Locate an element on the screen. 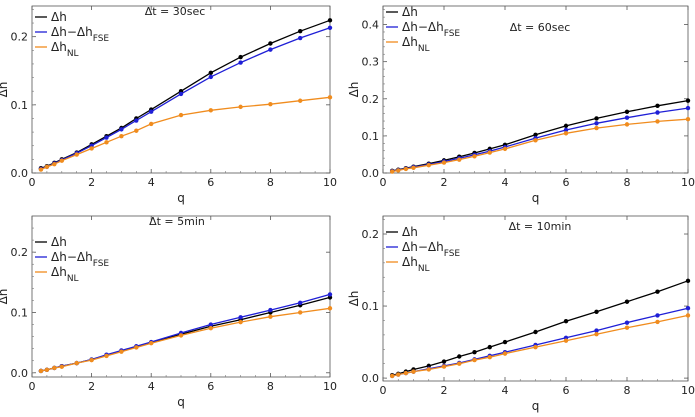 The width and height of the screenshot is (695, 417). time-step-annotation: Δt = 10min is located at coordinates (540, 226).